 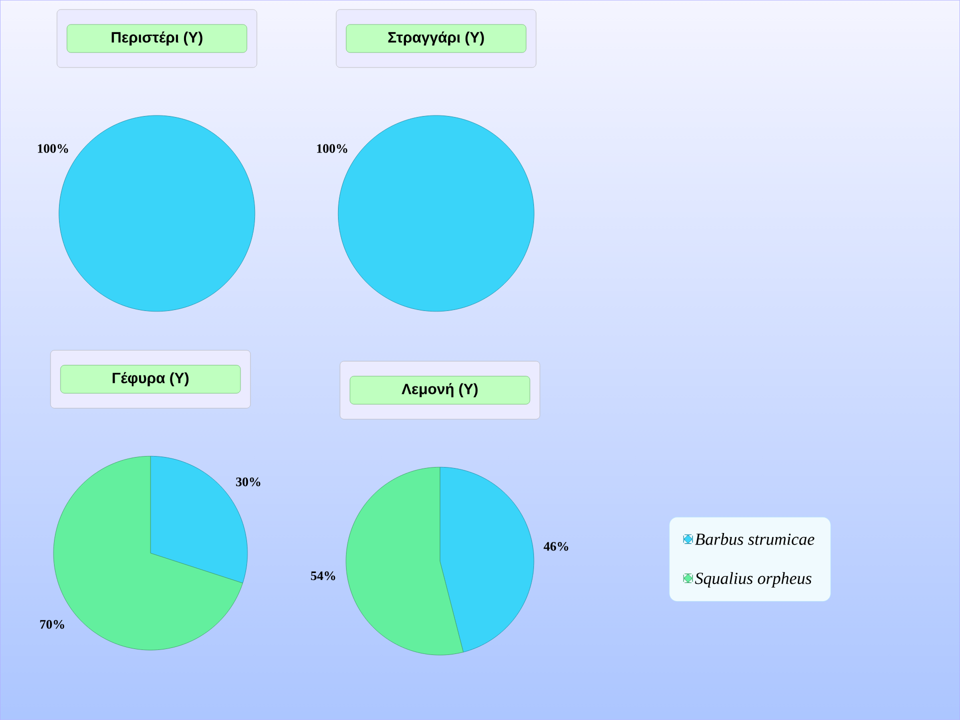 I want to click on data-label: 46%, so click(x=556, y=546).